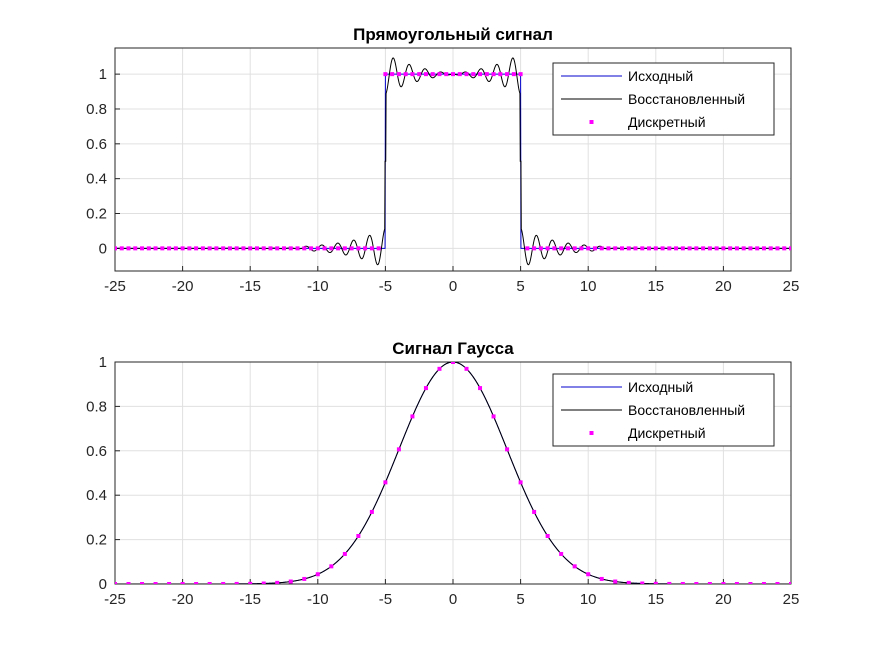 The height and width of the screenshot is (656, 875). I want to click on y-tick-label: 0.6, so click(96, 451).